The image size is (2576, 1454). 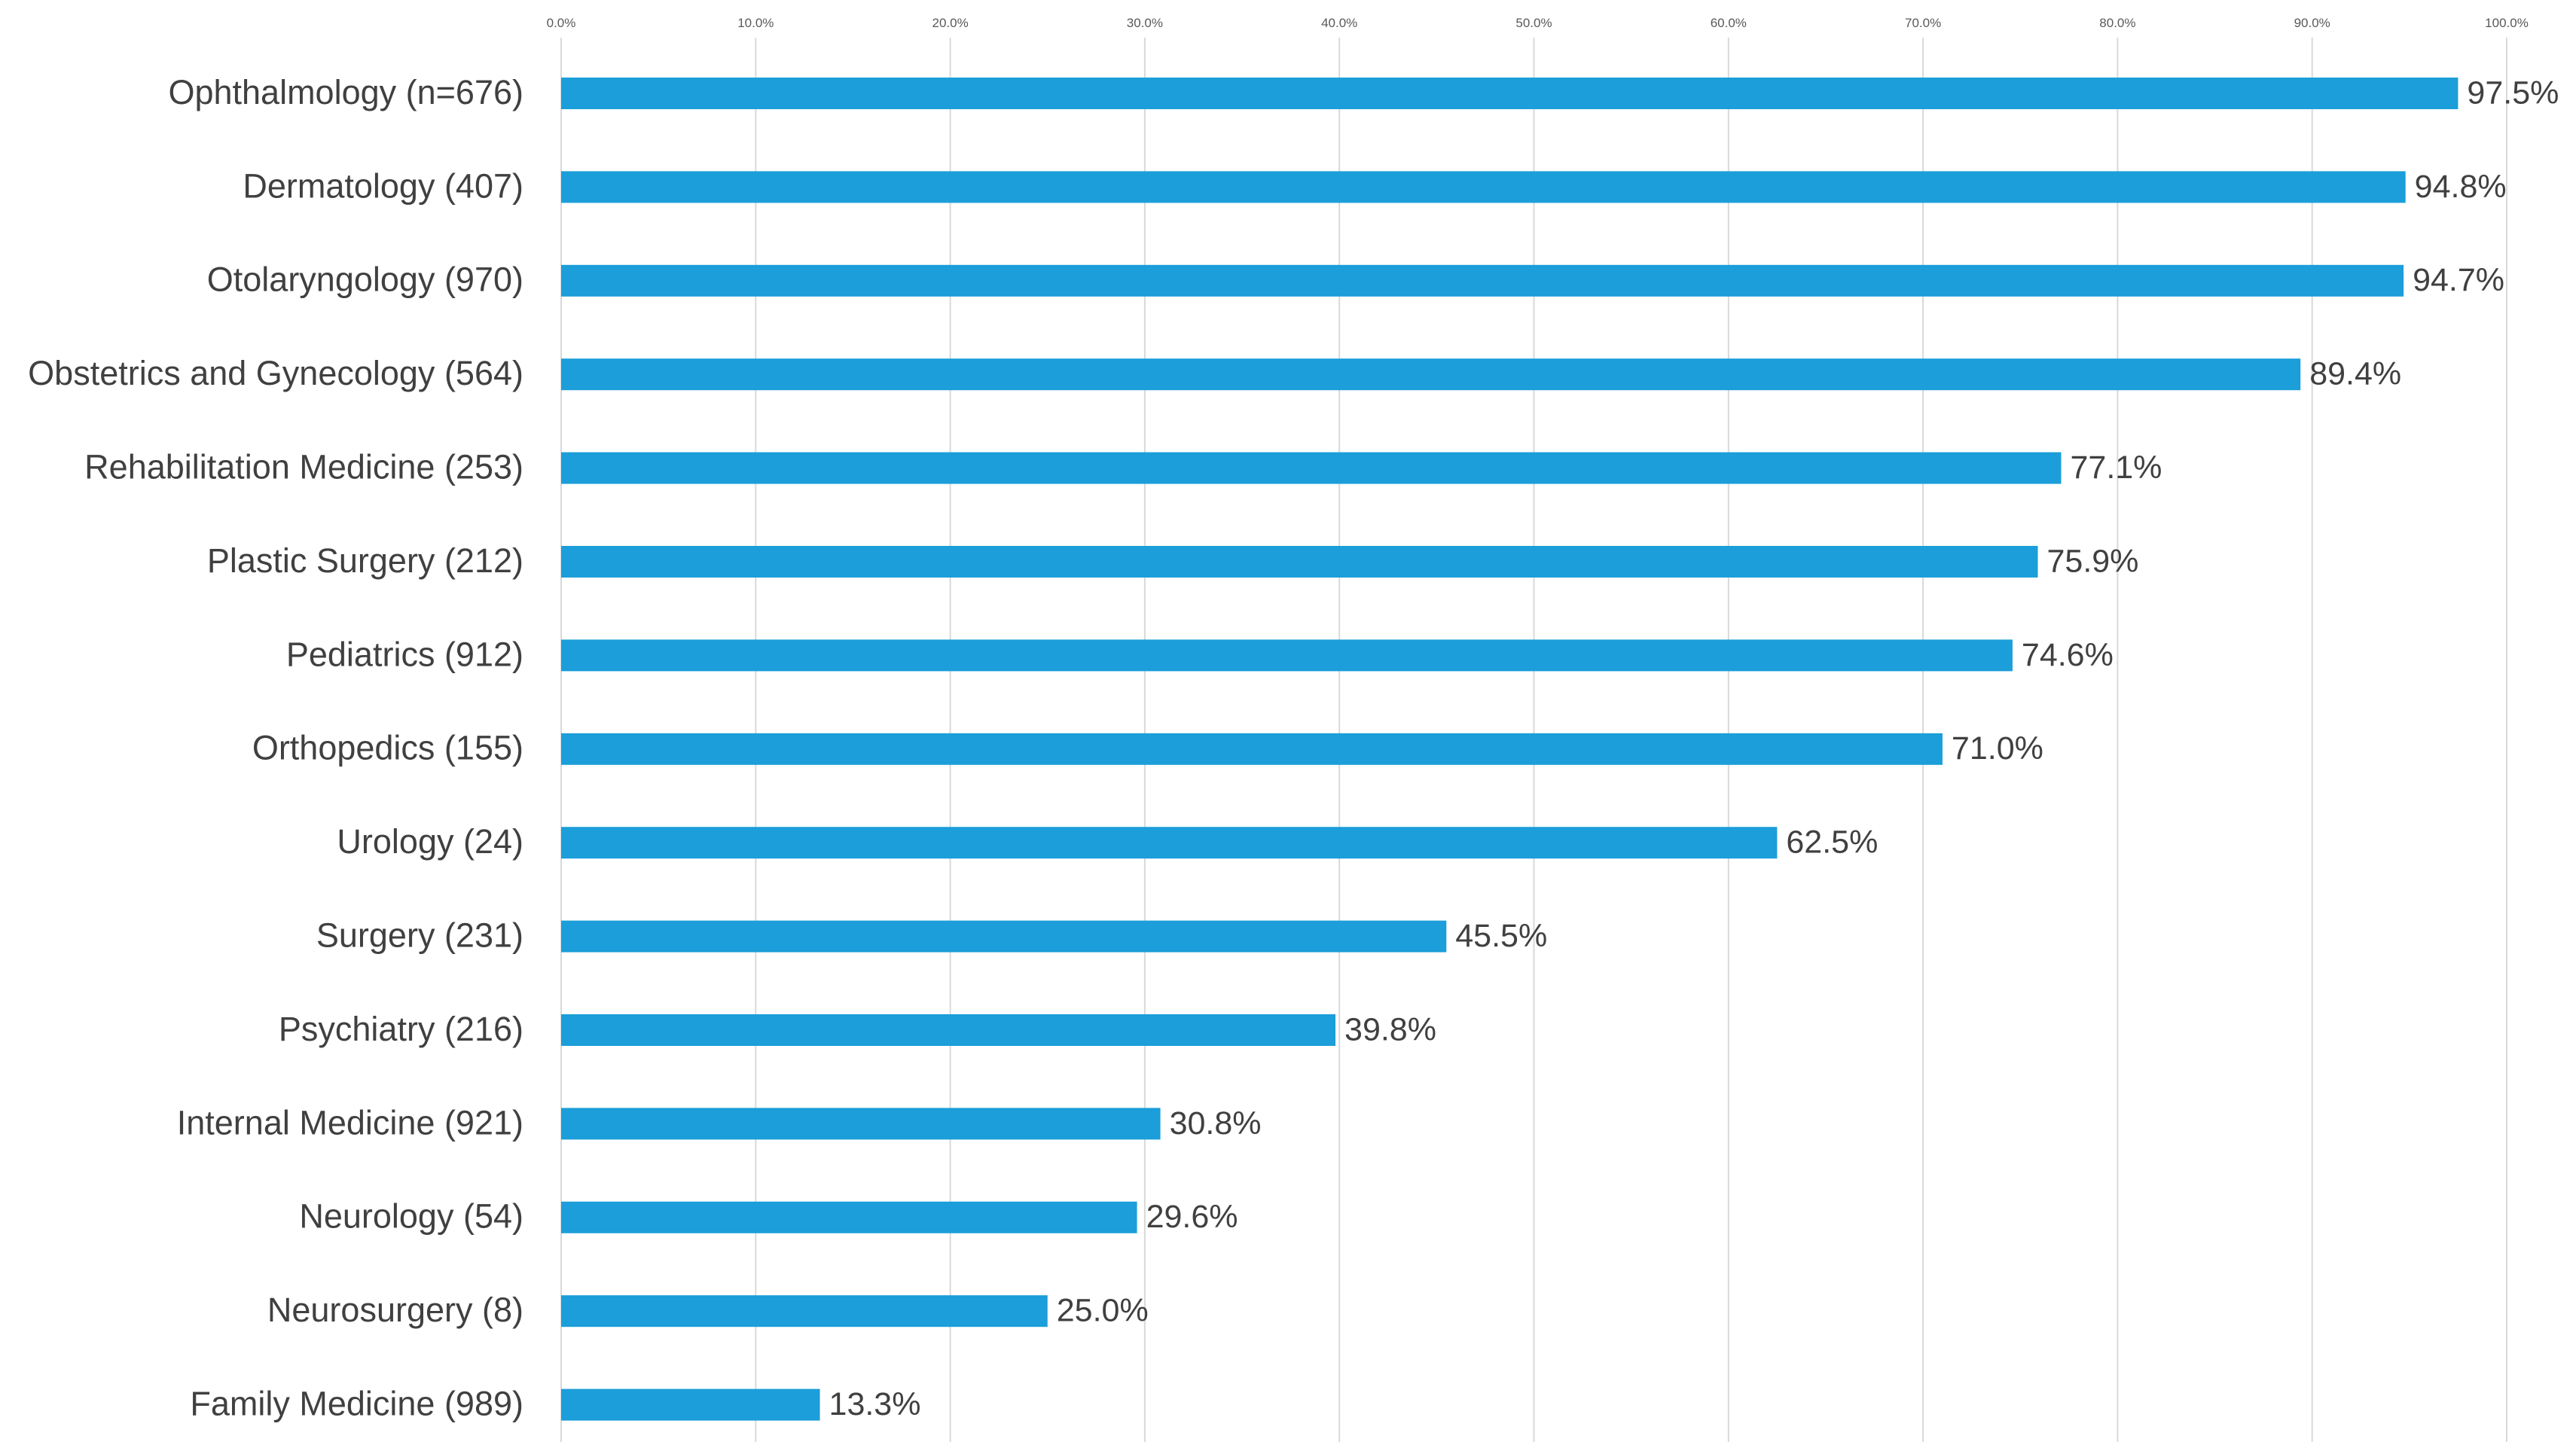 What do you see at coordinates (404, 654) in the screenshot?
I see `category-label: Pediatrics (912)` at bounding box center [404, 654].